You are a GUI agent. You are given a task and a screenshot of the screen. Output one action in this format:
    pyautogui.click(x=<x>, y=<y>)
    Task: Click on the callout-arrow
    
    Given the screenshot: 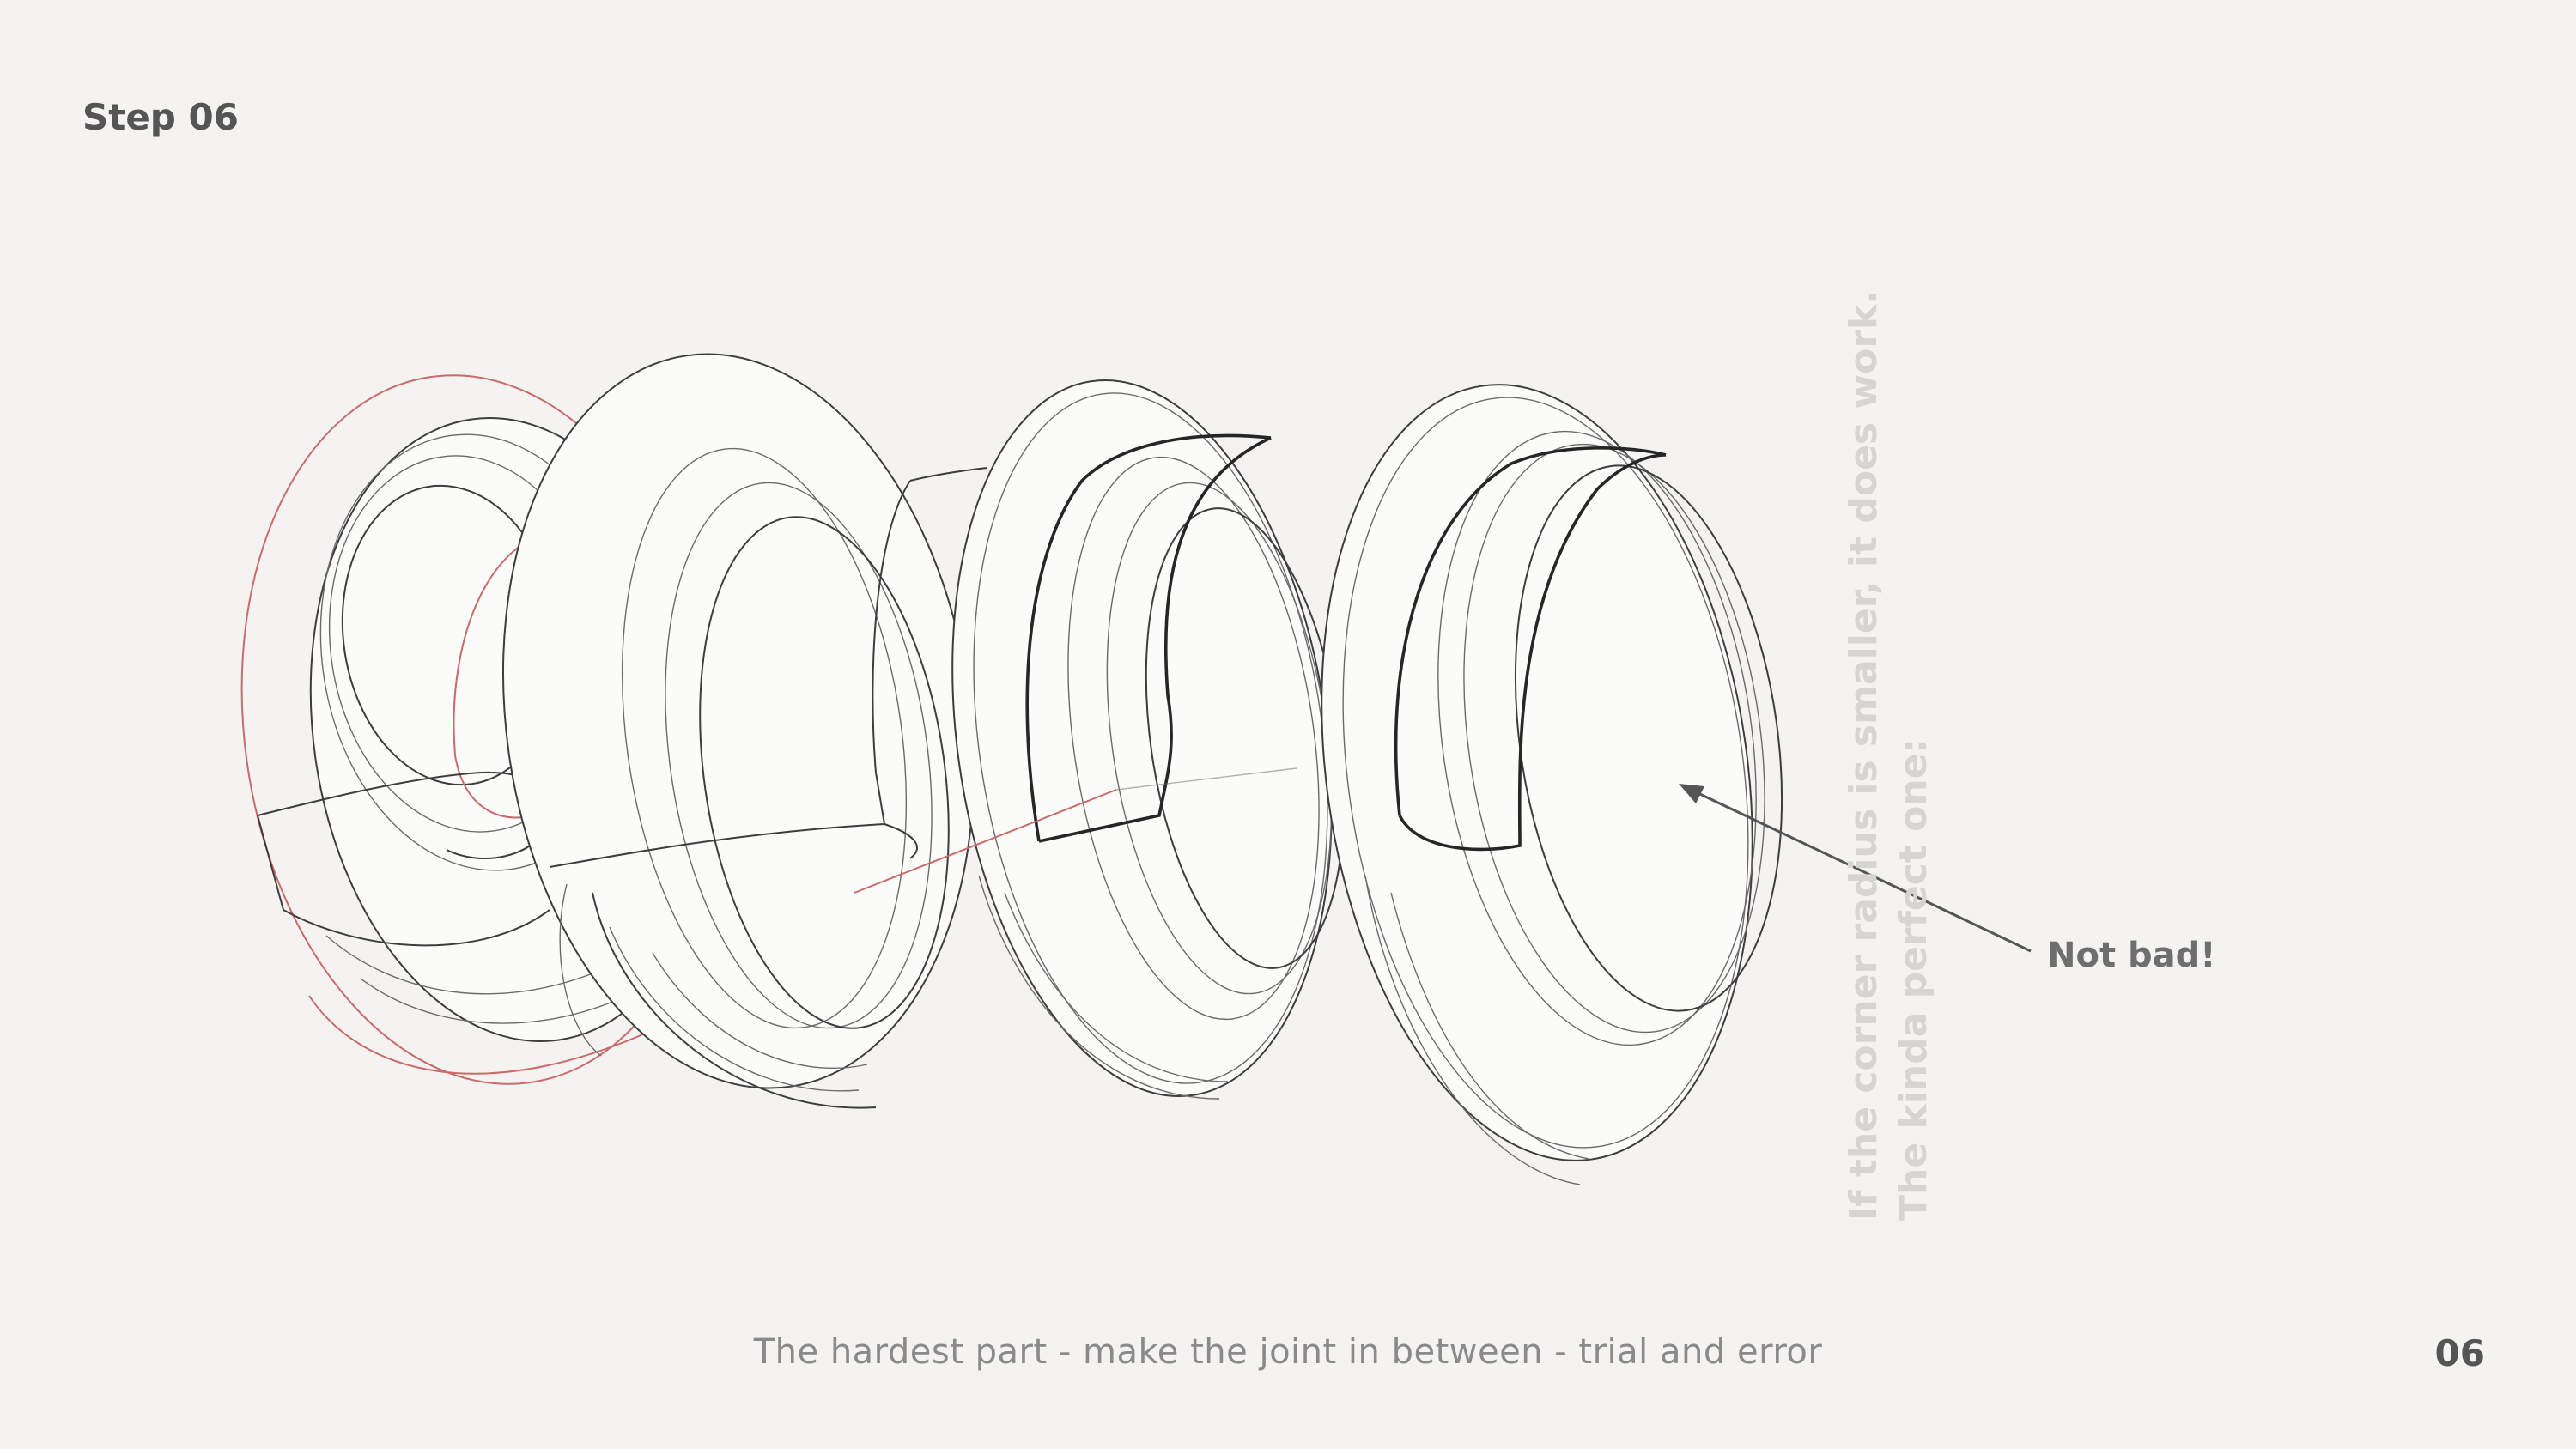 What is the action you would take?
    pyautogui.click(x=1856, y=868)
    